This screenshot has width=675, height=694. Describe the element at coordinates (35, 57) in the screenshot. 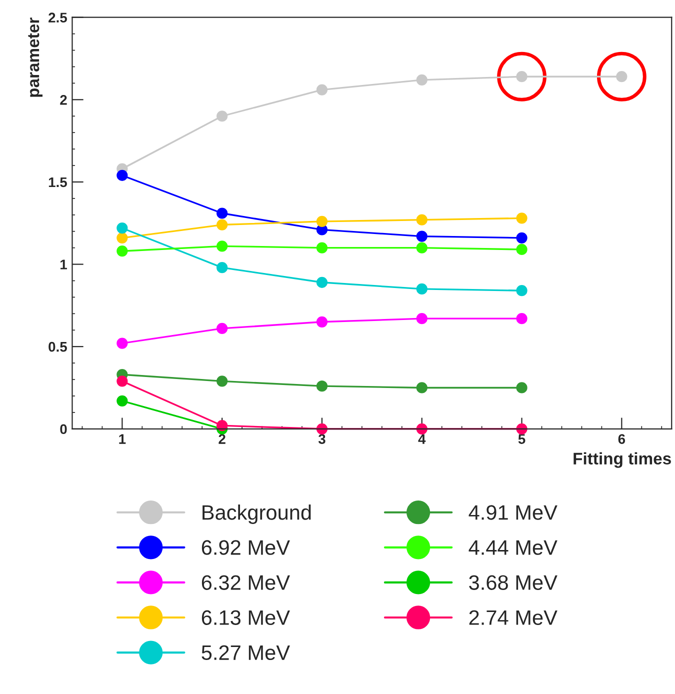

I see `y-axis-title: parameter` at that location.